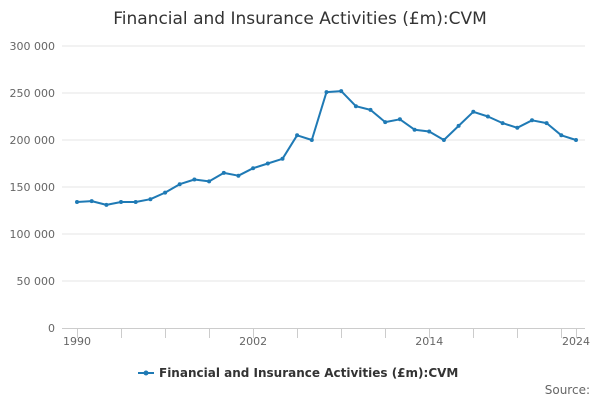 The width and height of the screenshot is (600, 400). I want to click on x-axis-labels: 1990 2002 2014 2024, so click(326, 341).